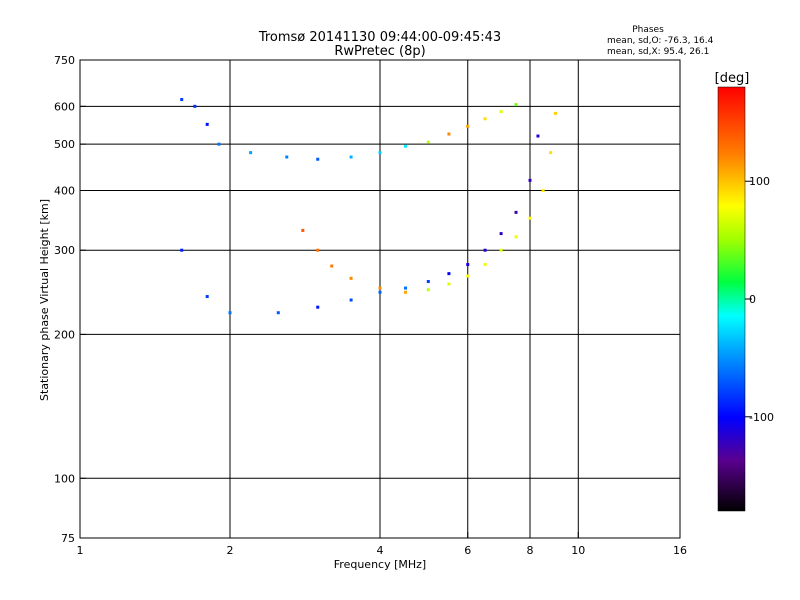 The image size is (800, 600). What do you see at coordinates (658, 52) in the screenshot?
I see `phases-x-stats: mean, sd,X: 95.4, 26.1` at bounding box center [658, 52].